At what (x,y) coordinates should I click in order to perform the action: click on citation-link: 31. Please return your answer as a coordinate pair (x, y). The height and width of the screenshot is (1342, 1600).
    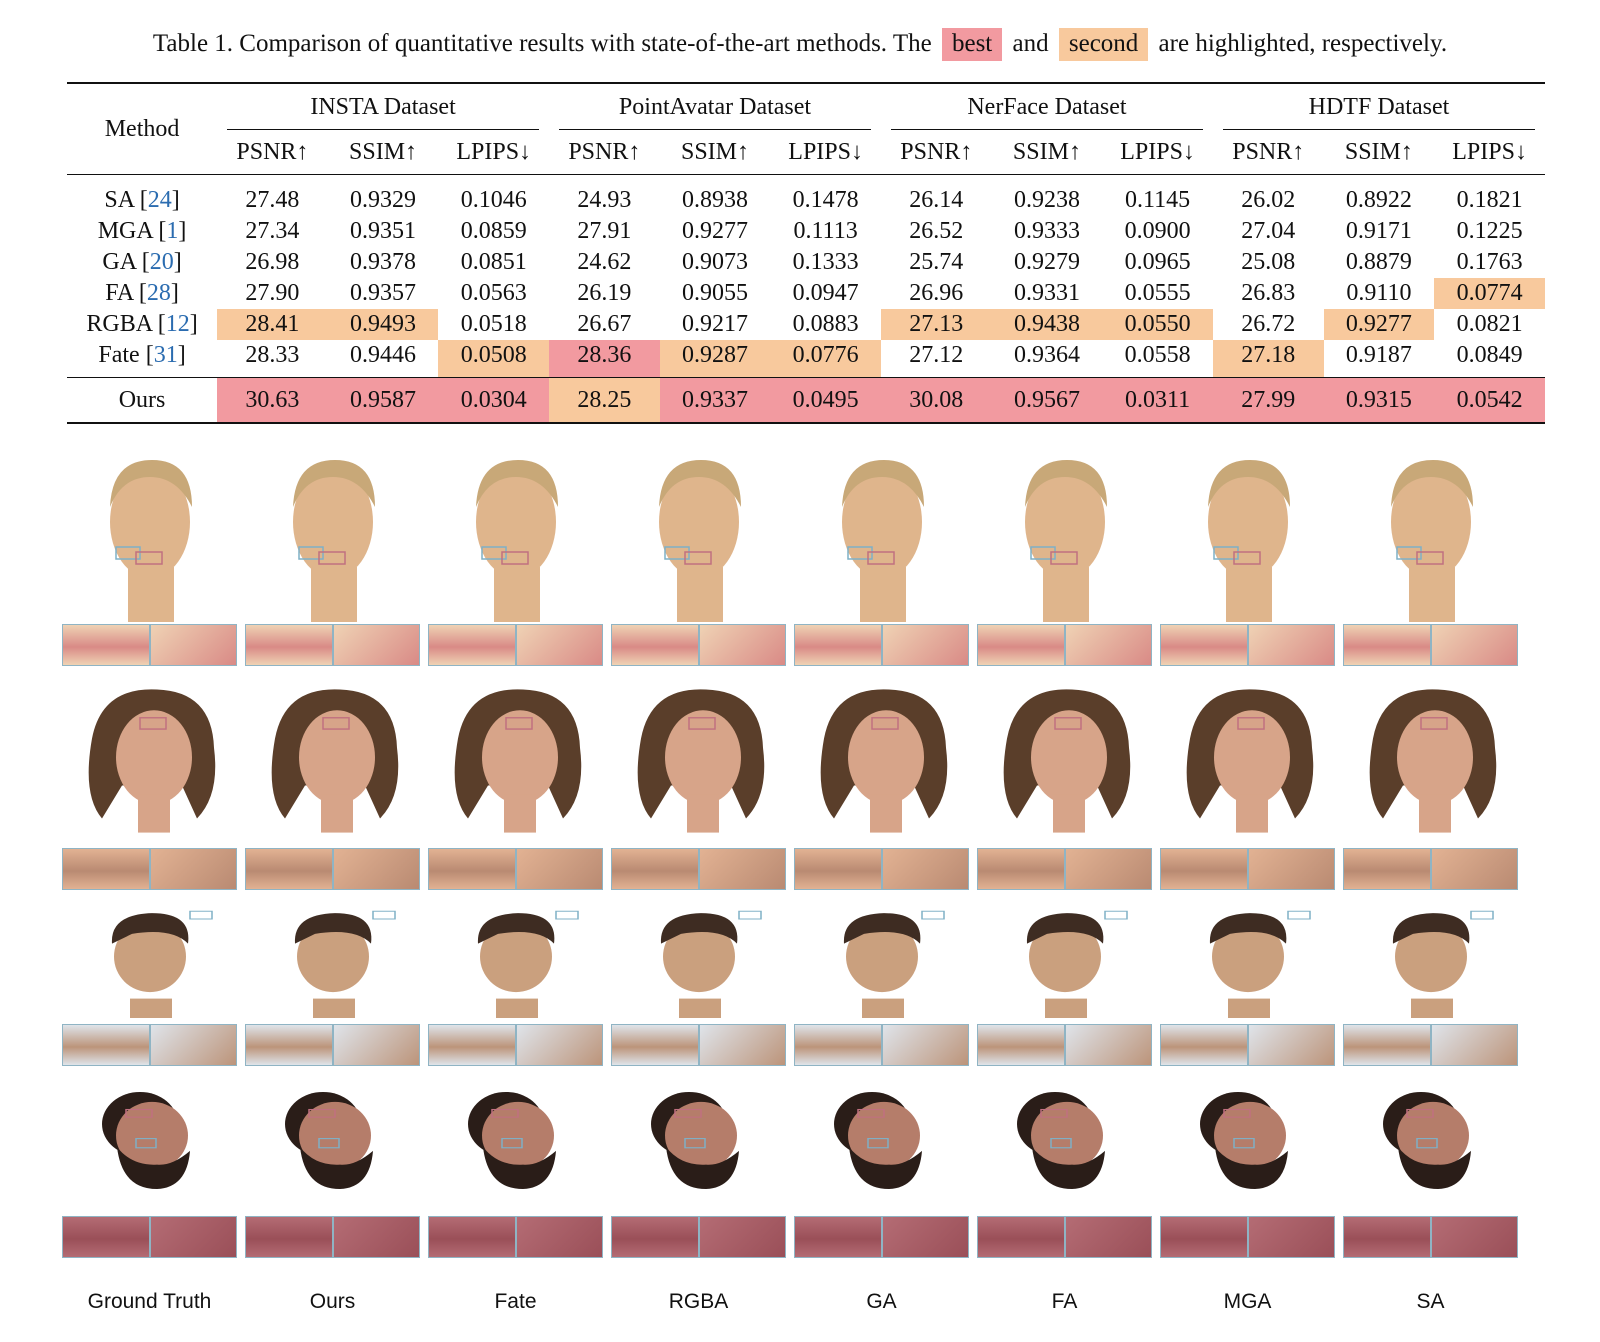
    Looking at the image, I should click on (165, 355).